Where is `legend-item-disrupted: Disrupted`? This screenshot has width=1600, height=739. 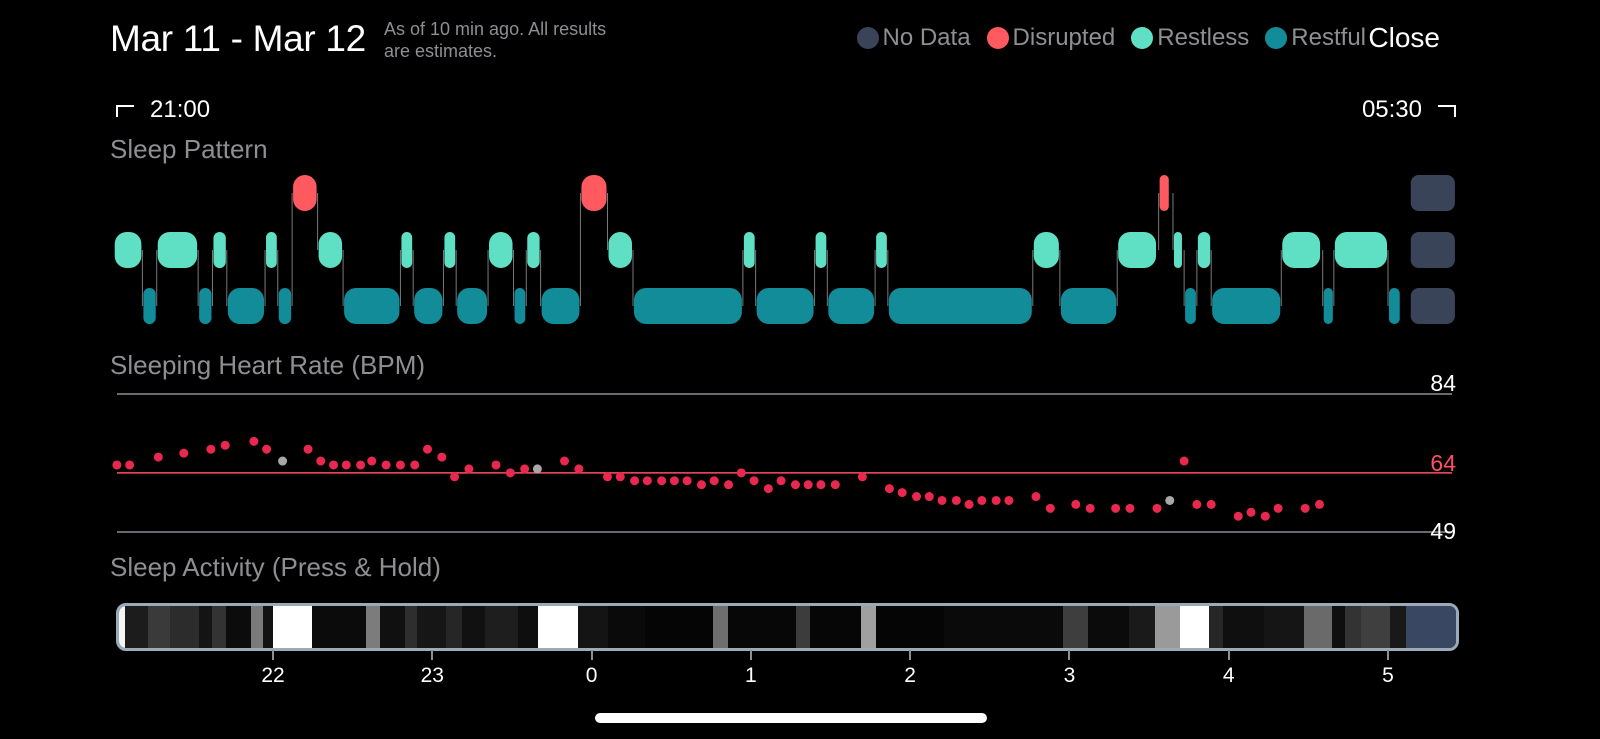
legend-item-disrupted: Disrupted is located at coordinates (1050, 38).